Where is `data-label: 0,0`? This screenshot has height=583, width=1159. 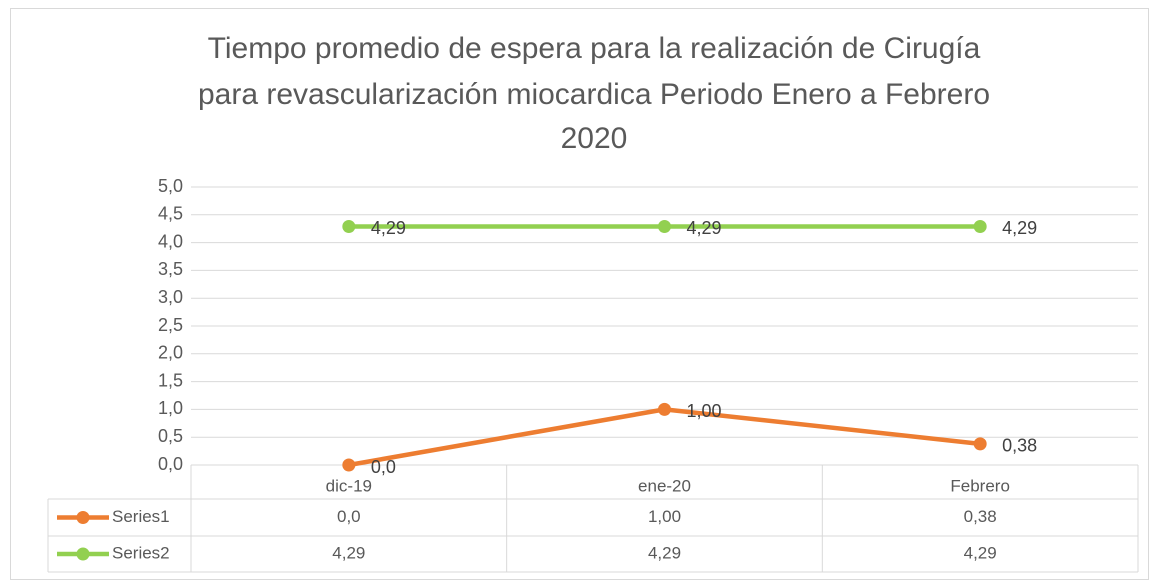
data-label: 0,0 is located at coordinates (383, 467).